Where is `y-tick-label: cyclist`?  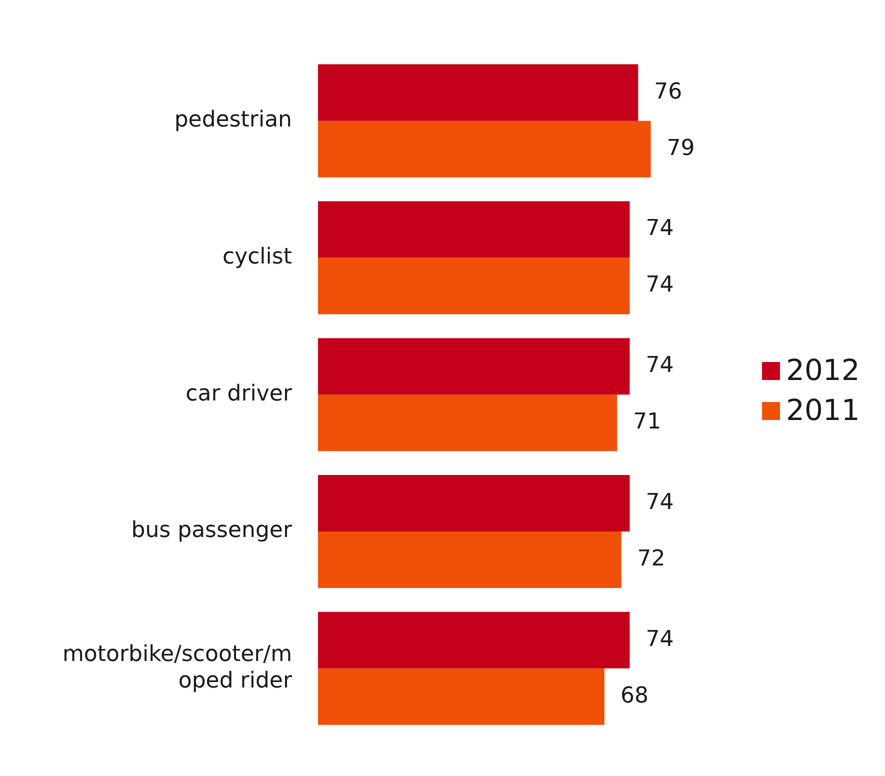 y-tick-label: cyclist is located at coordinates (257, 257).